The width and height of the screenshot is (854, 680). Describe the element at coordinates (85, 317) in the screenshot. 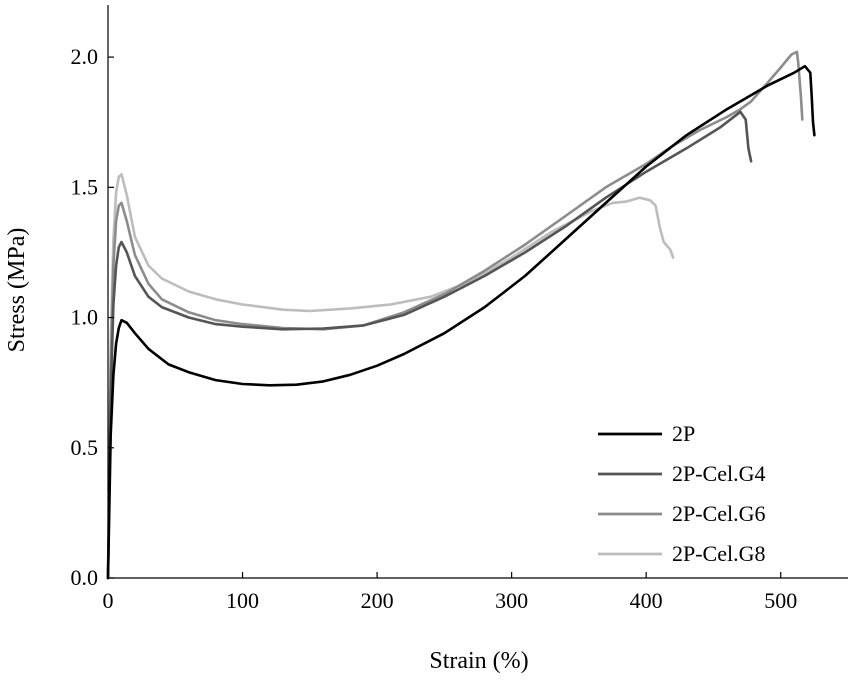

I see `y-tick-label: 1.0` at that location.